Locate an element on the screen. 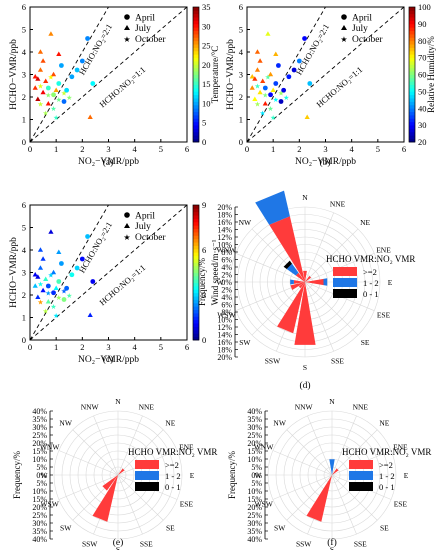 This screenshot has height=550, width=447. radial-tick-label: 16% is located at coordinates (224, 342).